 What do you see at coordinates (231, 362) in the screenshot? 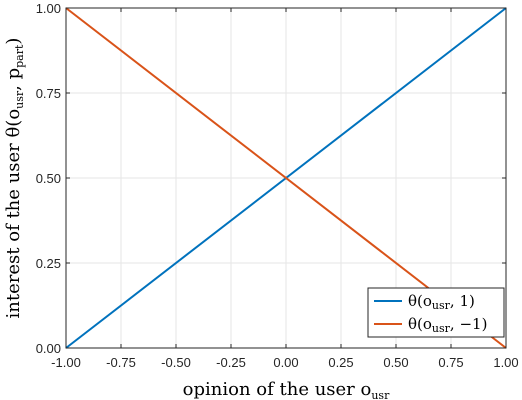
I see `x-tick-label: -0.25` at bounding box center [231, 362].